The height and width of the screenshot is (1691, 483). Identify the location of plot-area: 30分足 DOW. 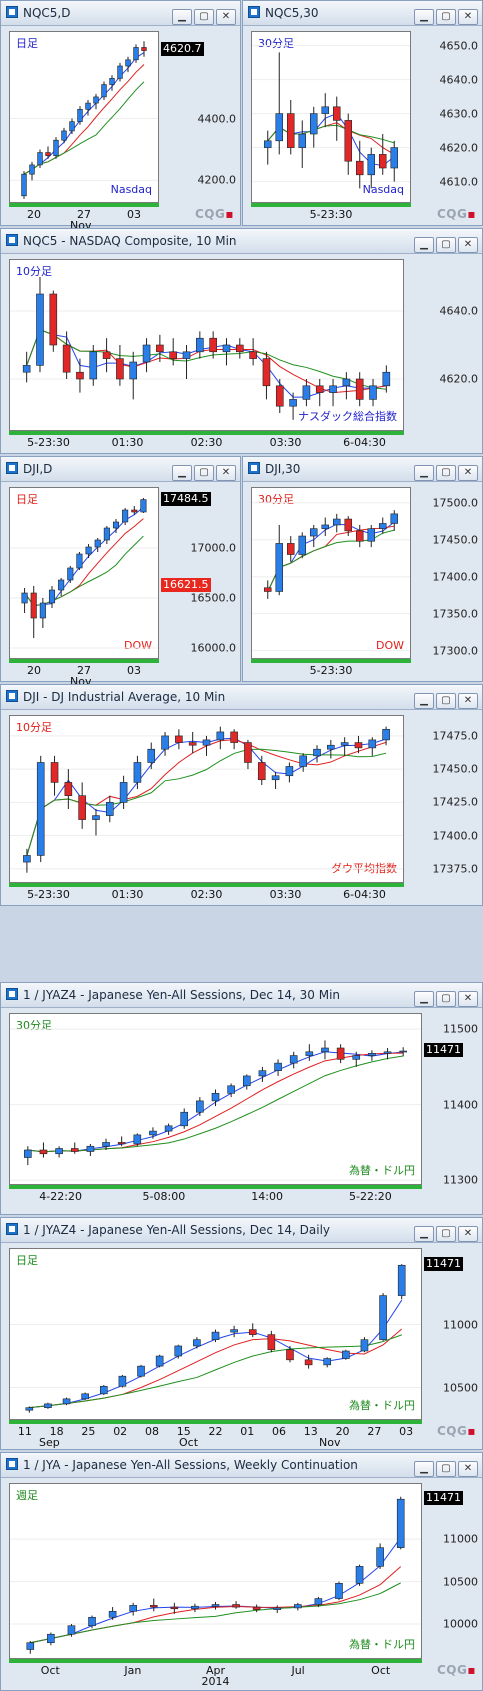
(331, 573).